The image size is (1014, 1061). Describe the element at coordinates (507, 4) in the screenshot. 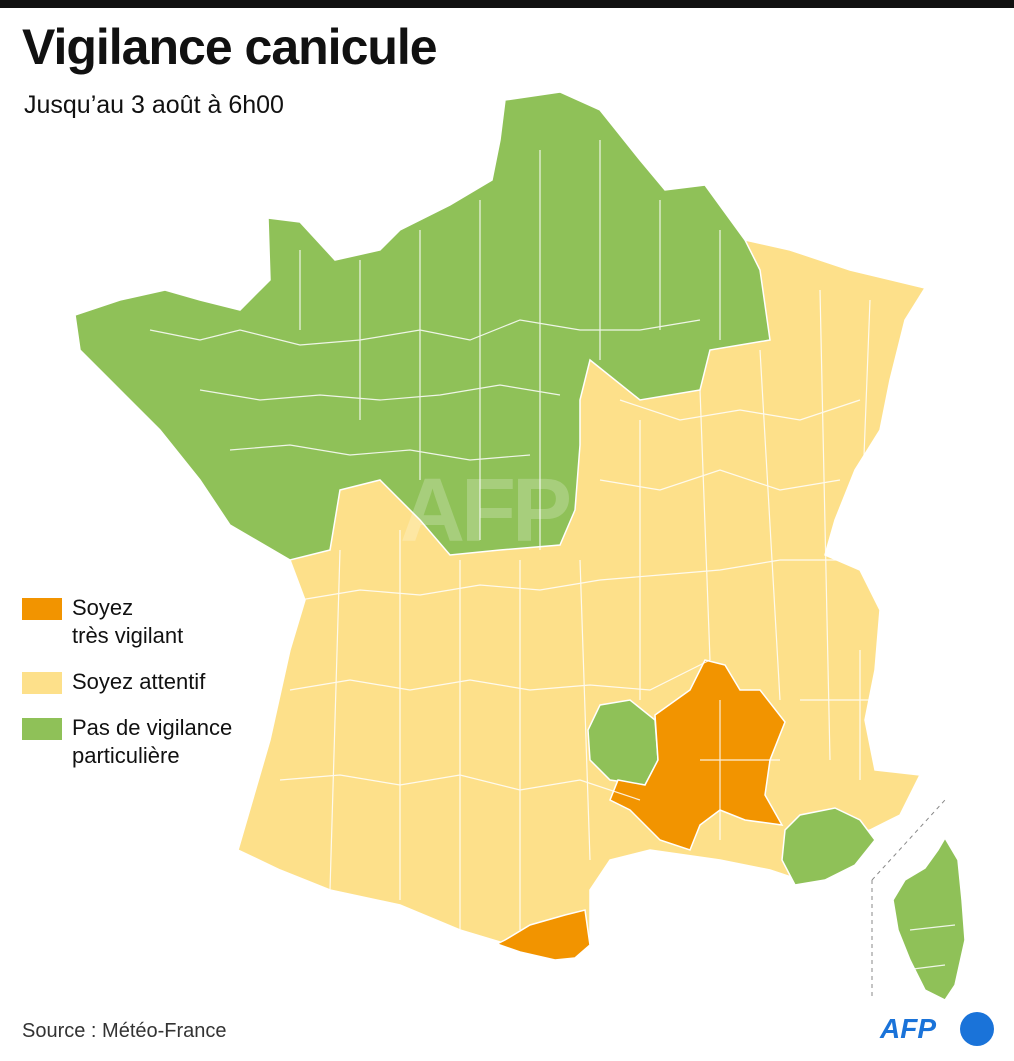

I see `top-rule` at that location.